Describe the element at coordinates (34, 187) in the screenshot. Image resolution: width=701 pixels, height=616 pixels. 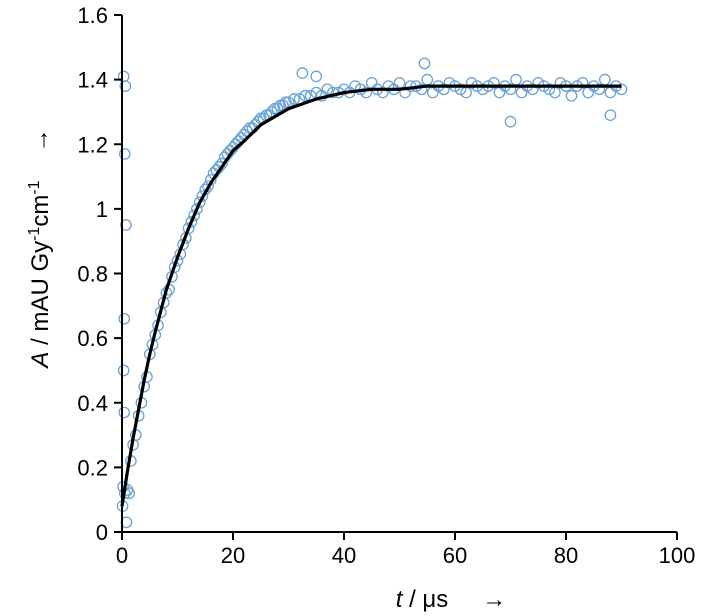
I see `y-axis-sup-2: -1` at that location.